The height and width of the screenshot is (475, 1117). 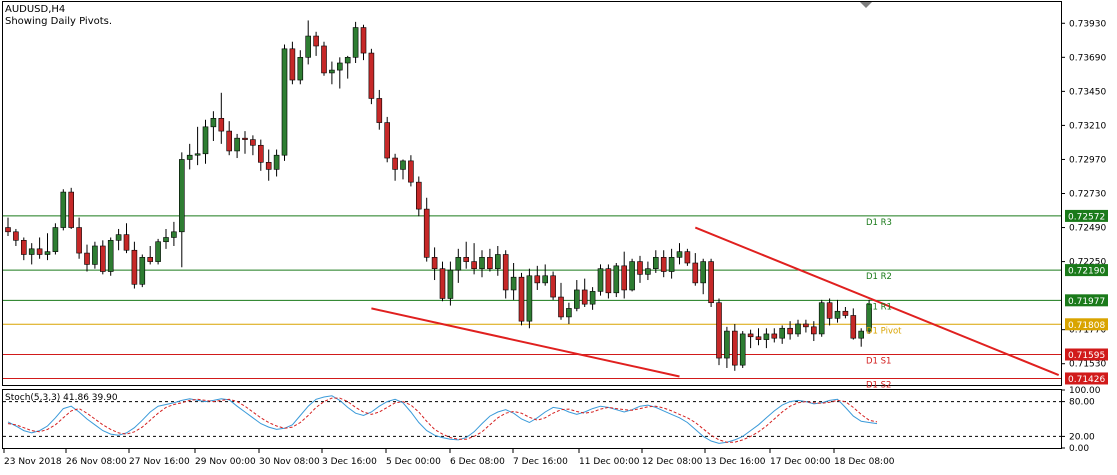 What do you see at coordinates (349, 462) in the screenshot?
I see `time-tick-label: 3 Dec 16:00` at bounding box center [349, 462].